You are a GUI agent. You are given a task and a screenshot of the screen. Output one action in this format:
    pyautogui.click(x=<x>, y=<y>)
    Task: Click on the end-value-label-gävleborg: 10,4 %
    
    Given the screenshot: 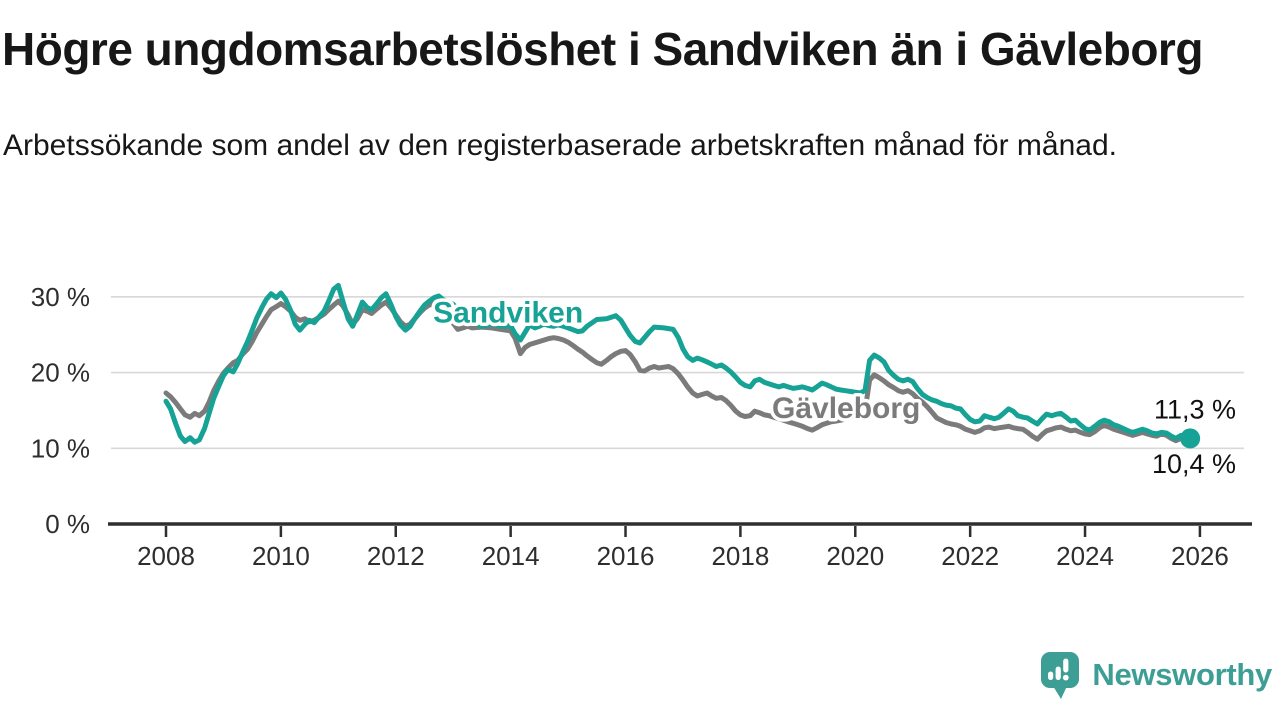 What is the action you would take?
    pyautogui.click(x=1194, y=464)
    